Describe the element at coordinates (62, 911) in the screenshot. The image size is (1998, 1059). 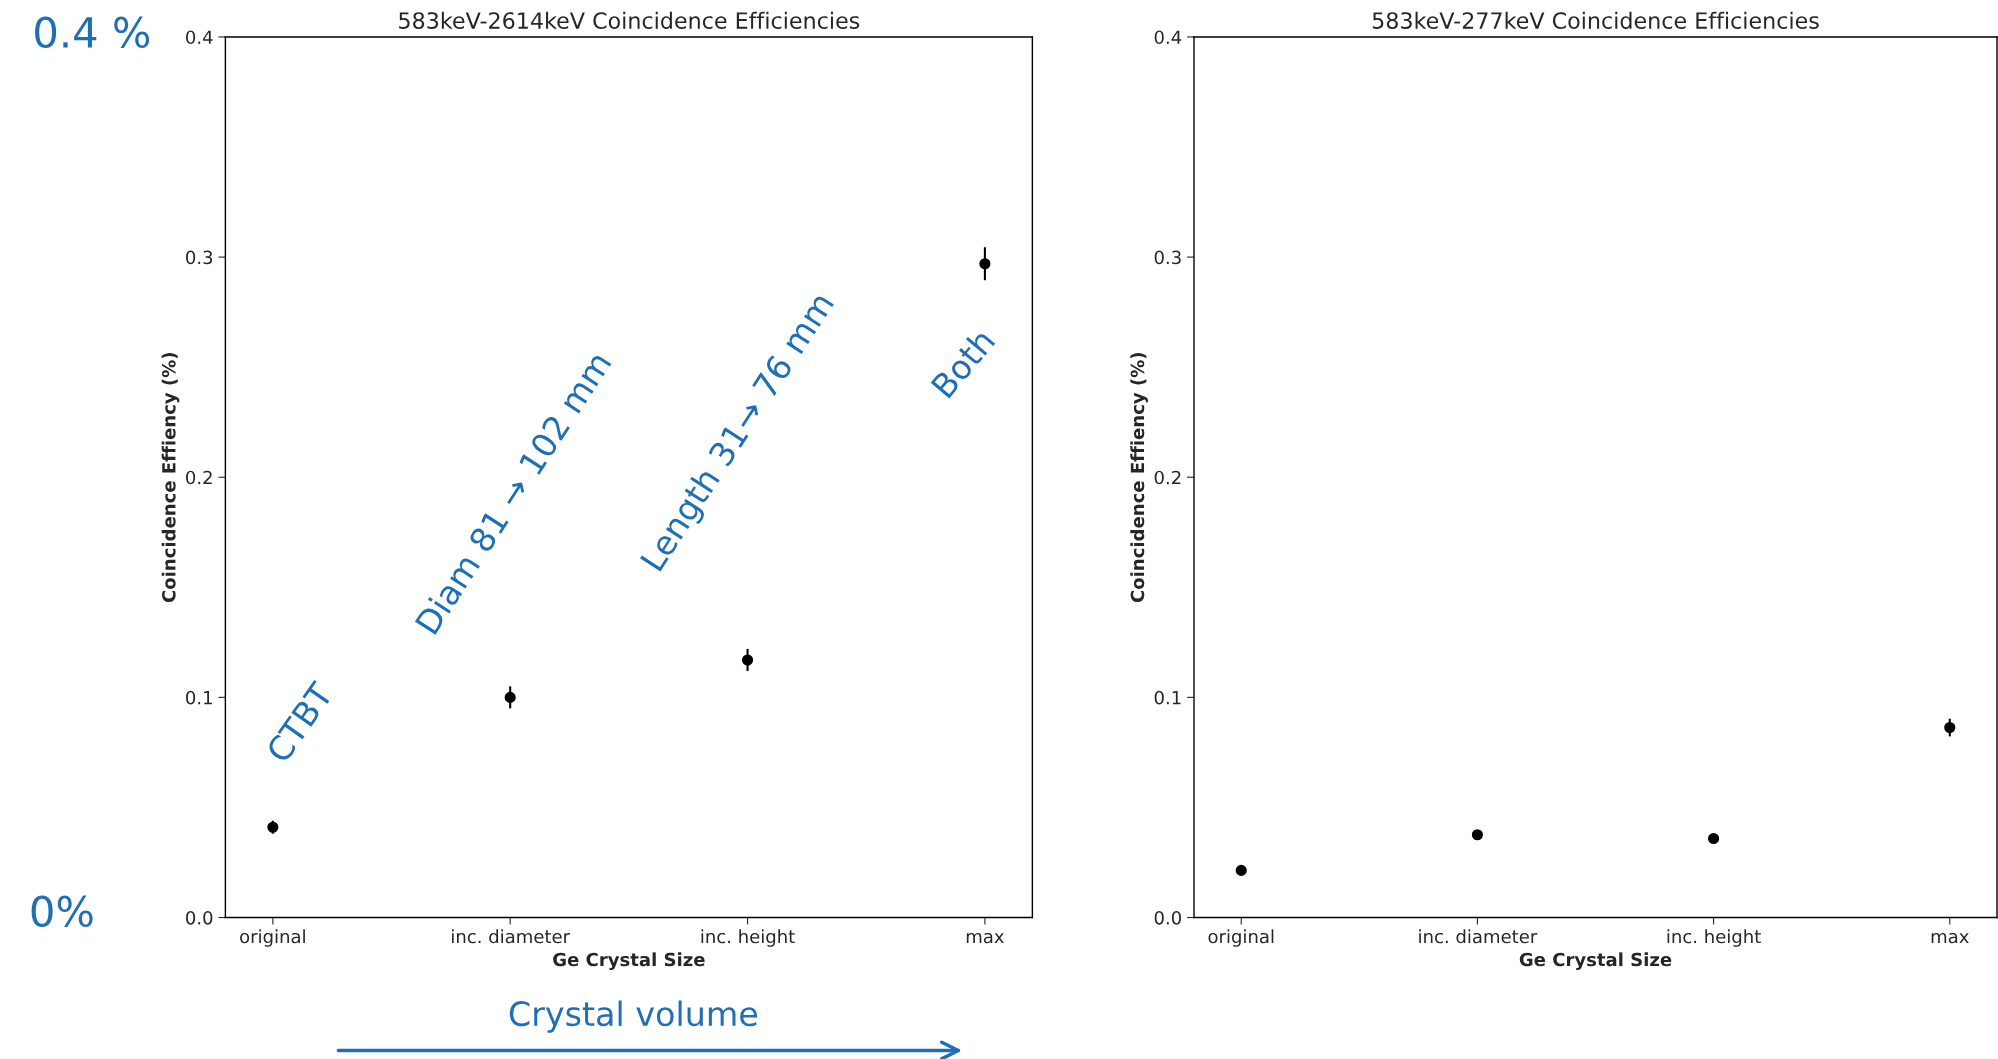
I see `text: 0%` at that location.